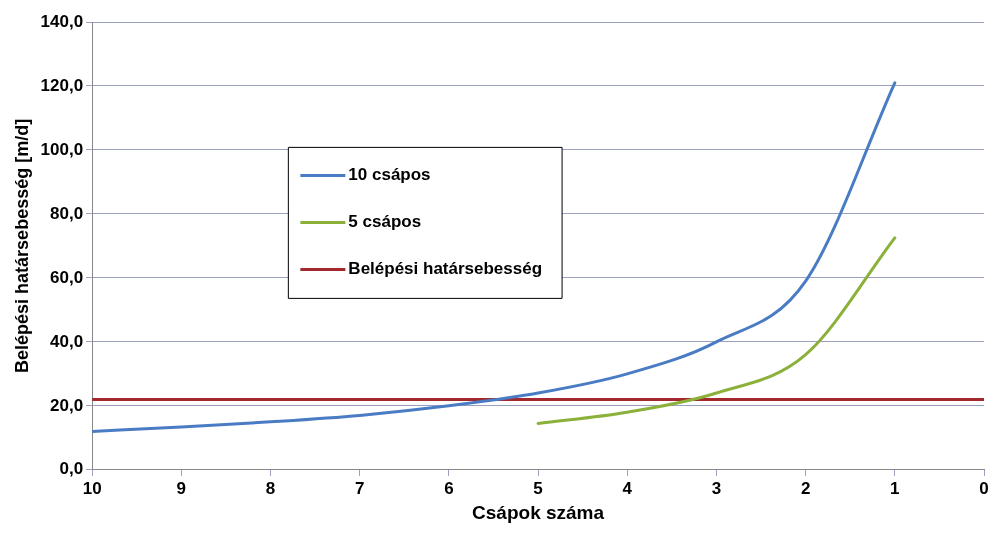  Describe the element at coordinates (67, 277) in the screenshot. I see `y-tick-label: 60,0` at that location.